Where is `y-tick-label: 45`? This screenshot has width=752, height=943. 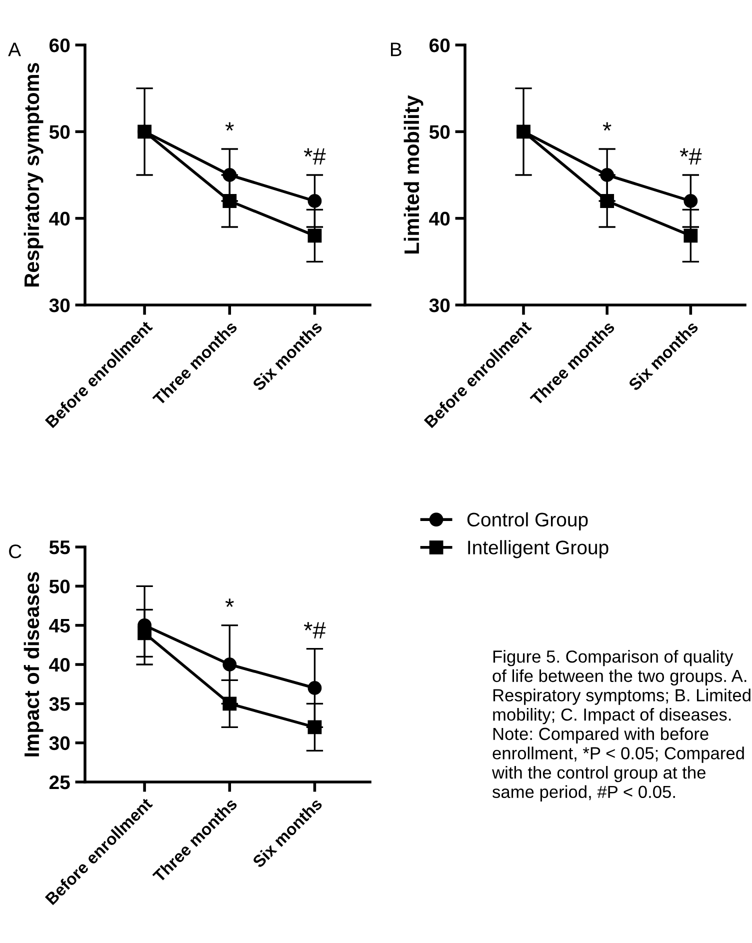 y-tick-label: 45 is located at coordinates (59, 626).